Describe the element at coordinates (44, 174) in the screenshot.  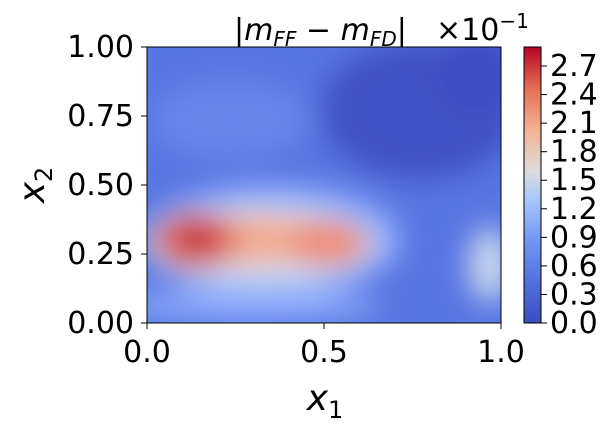
I see `y-axis-label-sub: 2` at that location.